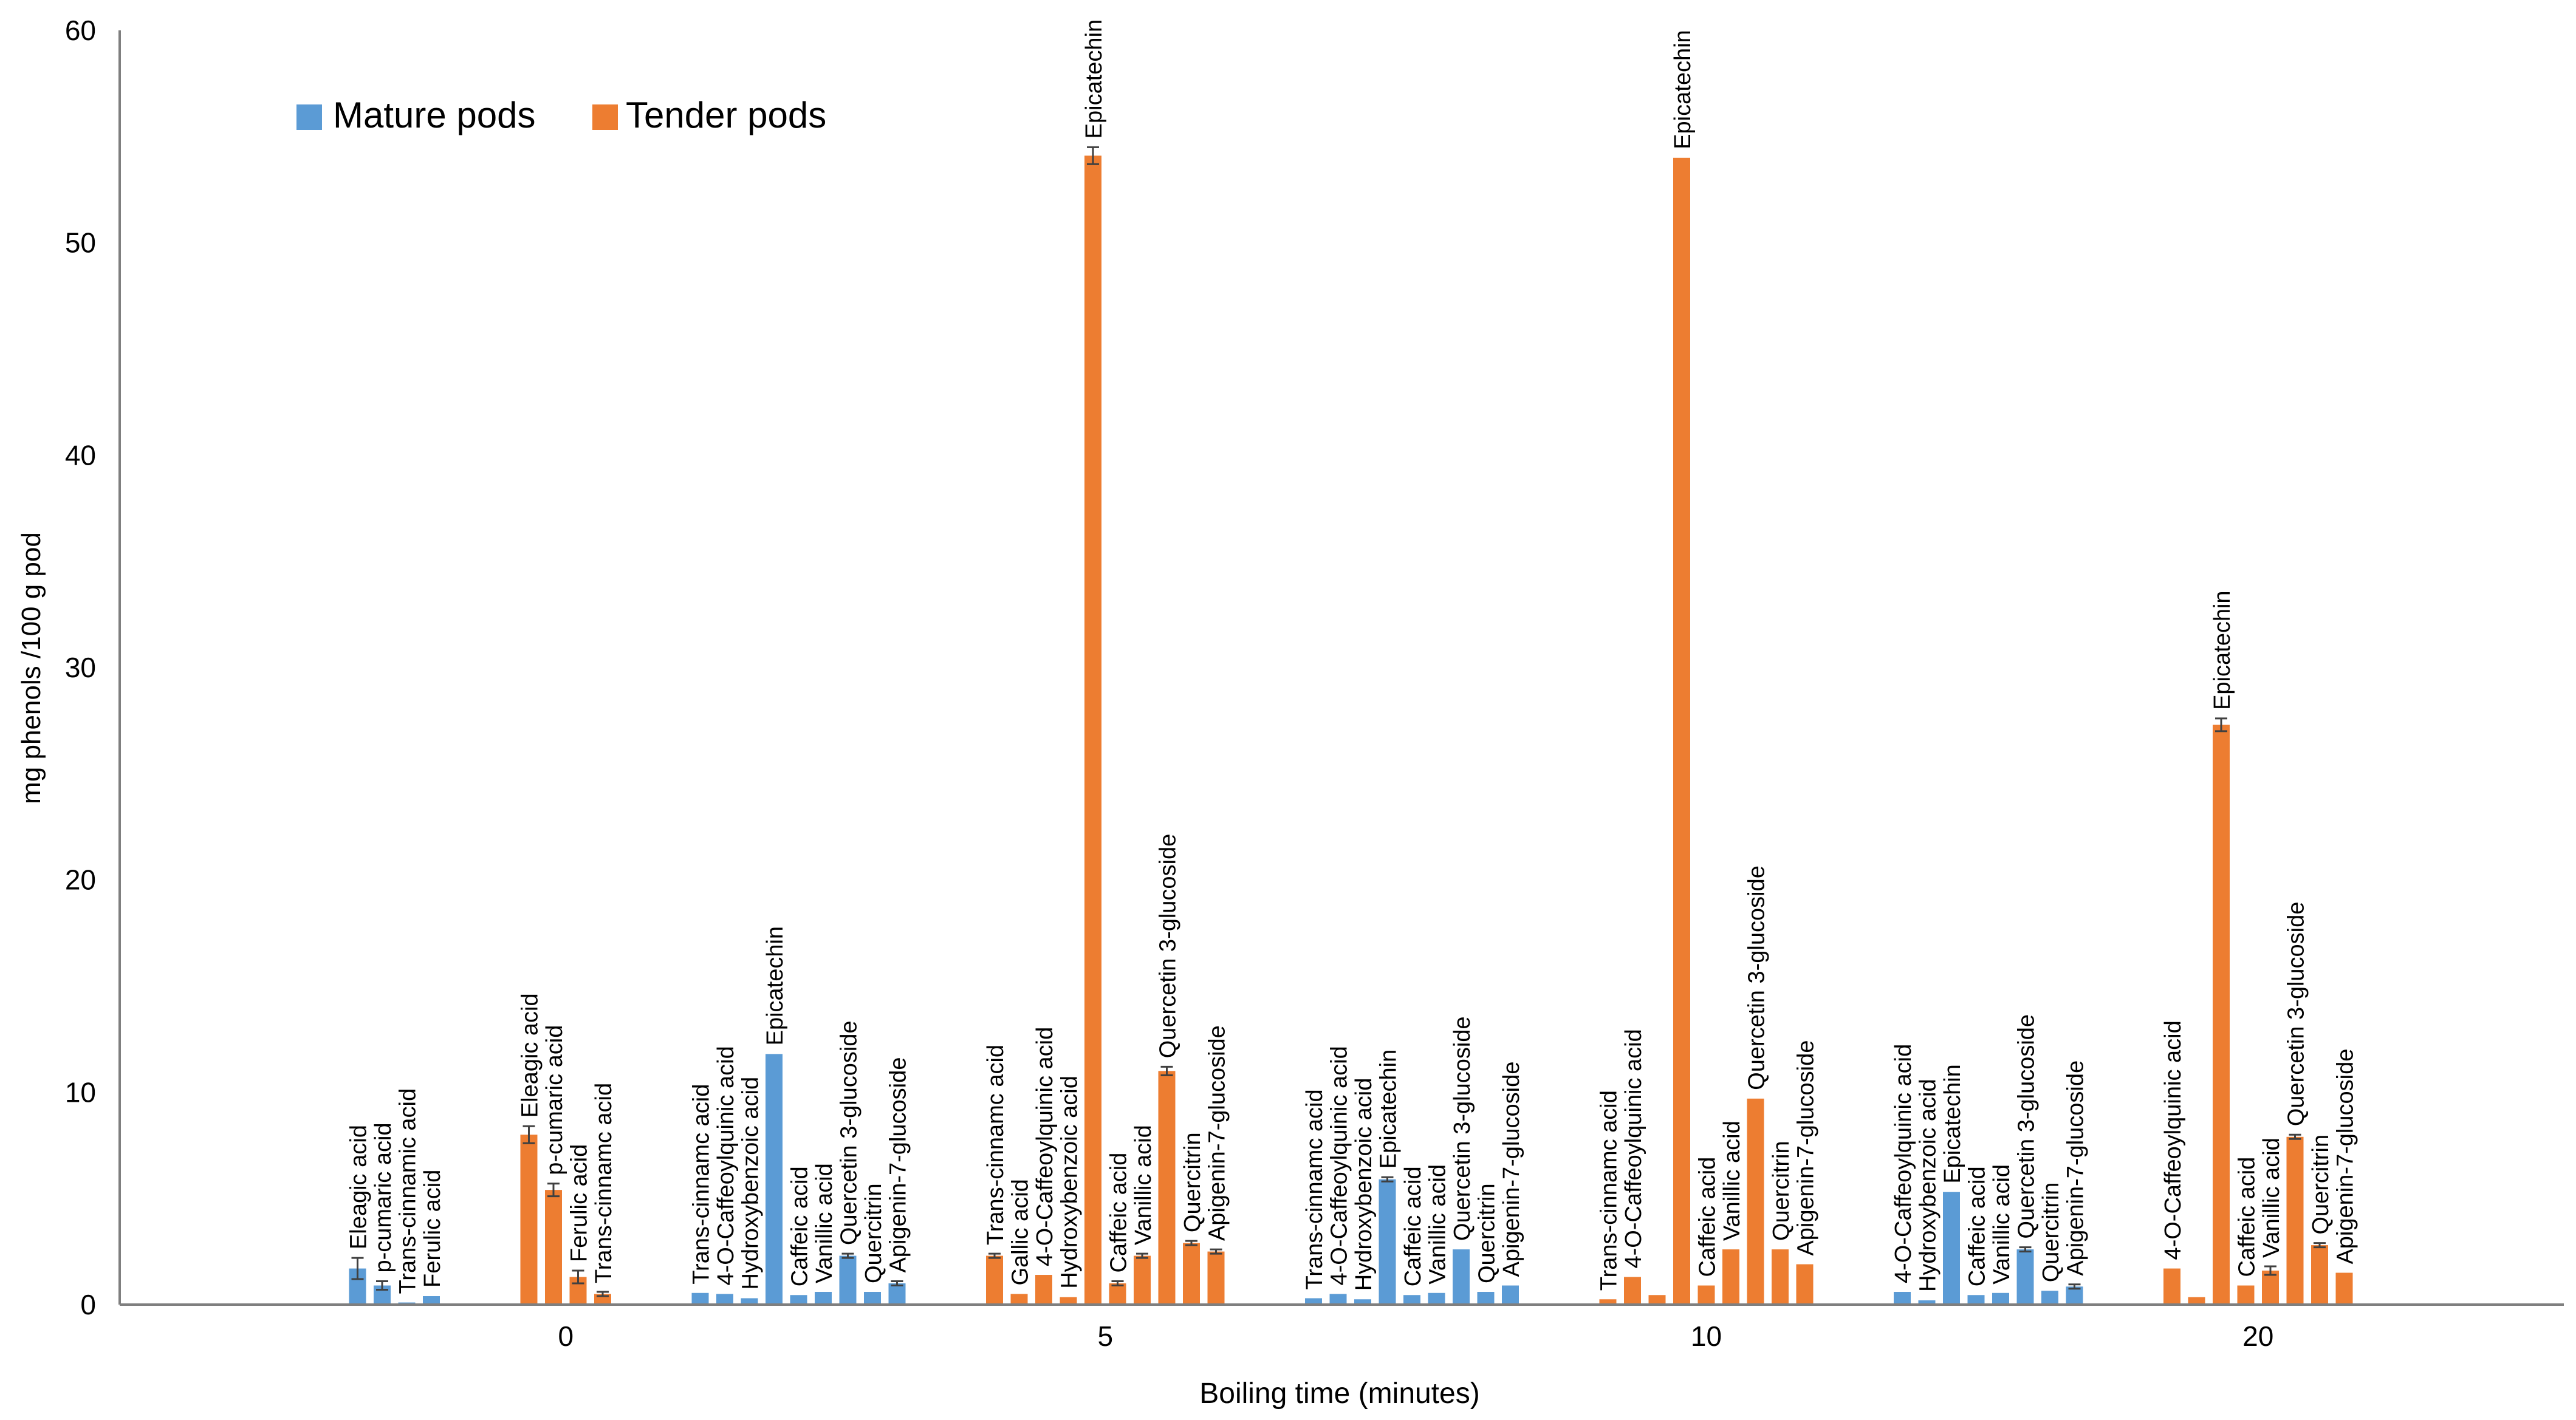 The height and width of the screenshot is (1420, 2576). Describe the element at coordinates (88, 1305) in the screenshot. I see `y-tick-label: 0` at that location.